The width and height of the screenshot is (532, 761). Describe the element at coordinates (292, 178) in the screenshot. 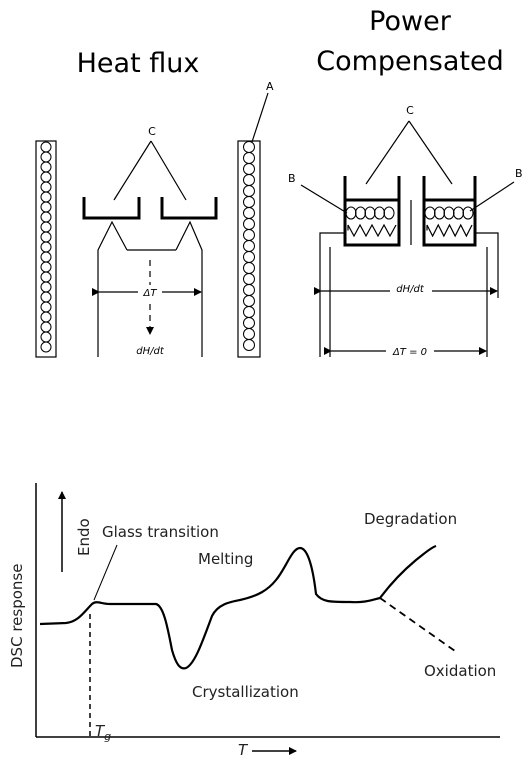

I see `label-b-left: B` at that location.